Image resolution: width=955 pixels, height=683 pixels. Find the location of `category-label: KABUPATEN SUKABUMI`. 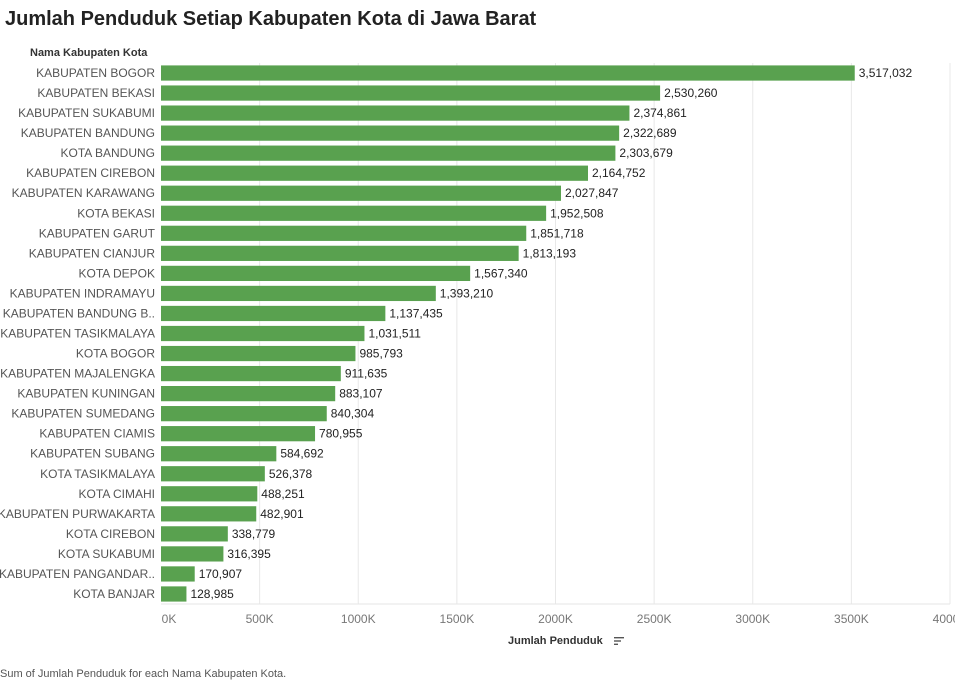

category-label: KABUPATEN SUKABUMI is located at coordinates (86, 113).